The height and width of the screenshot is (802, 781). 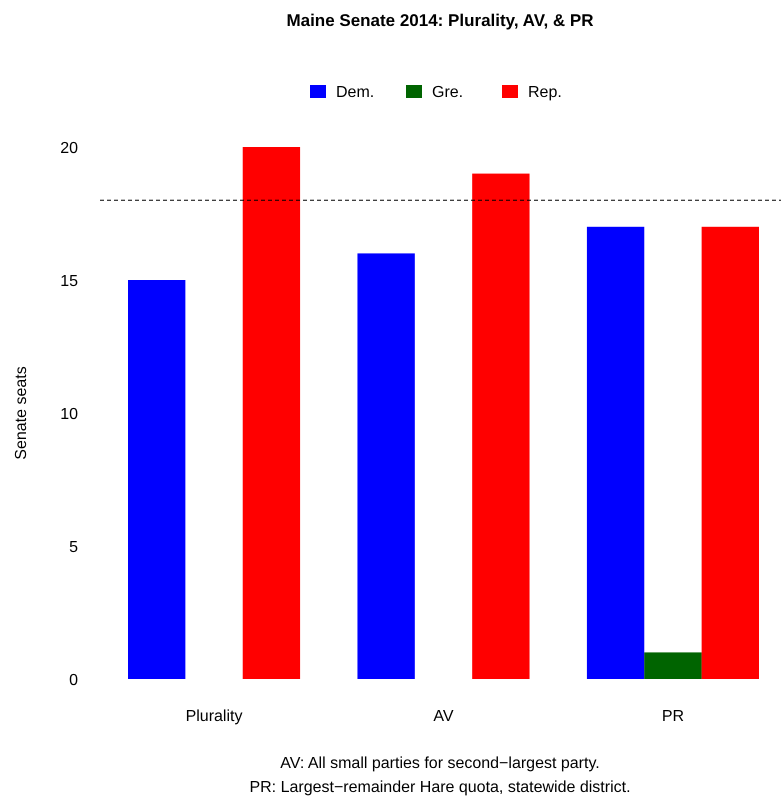 What do you see at coordinates (545, 92) in the screenshot?
I see `legend-label: Rep.` at bounding box center [545, 92].